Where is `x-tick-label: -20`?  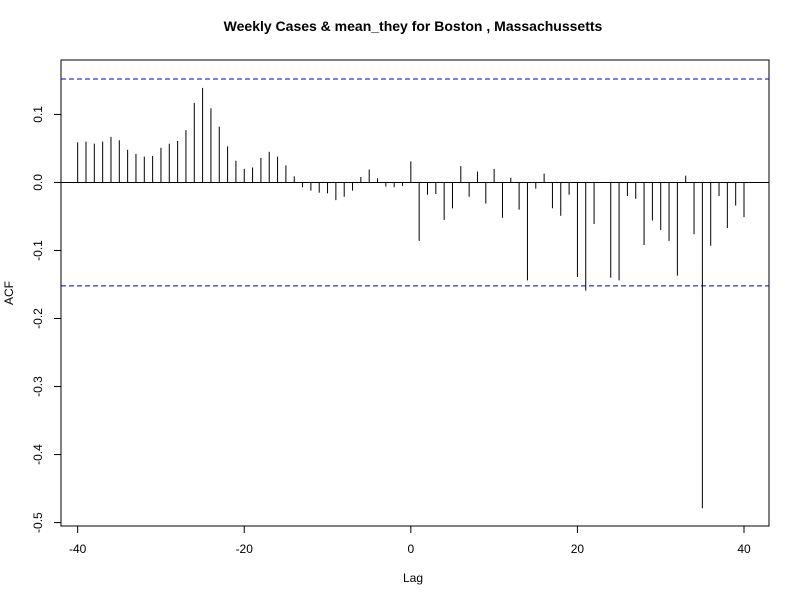
x-tick-label: -20 is located at coordinates (245, 549).